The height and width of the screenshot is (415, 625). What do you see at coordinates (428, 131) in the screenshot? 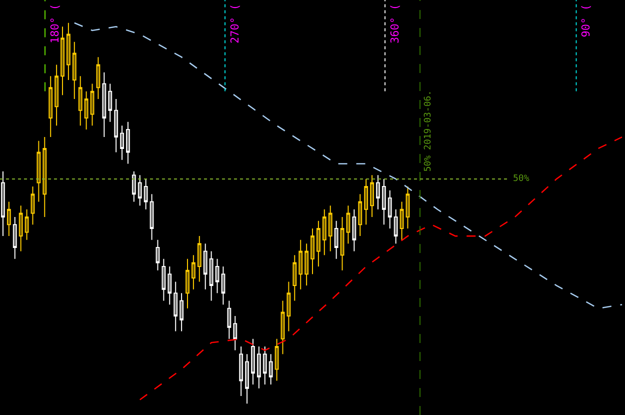
I see `annotation: 50% 2019-03-06.` at bounding box center [428, 131].